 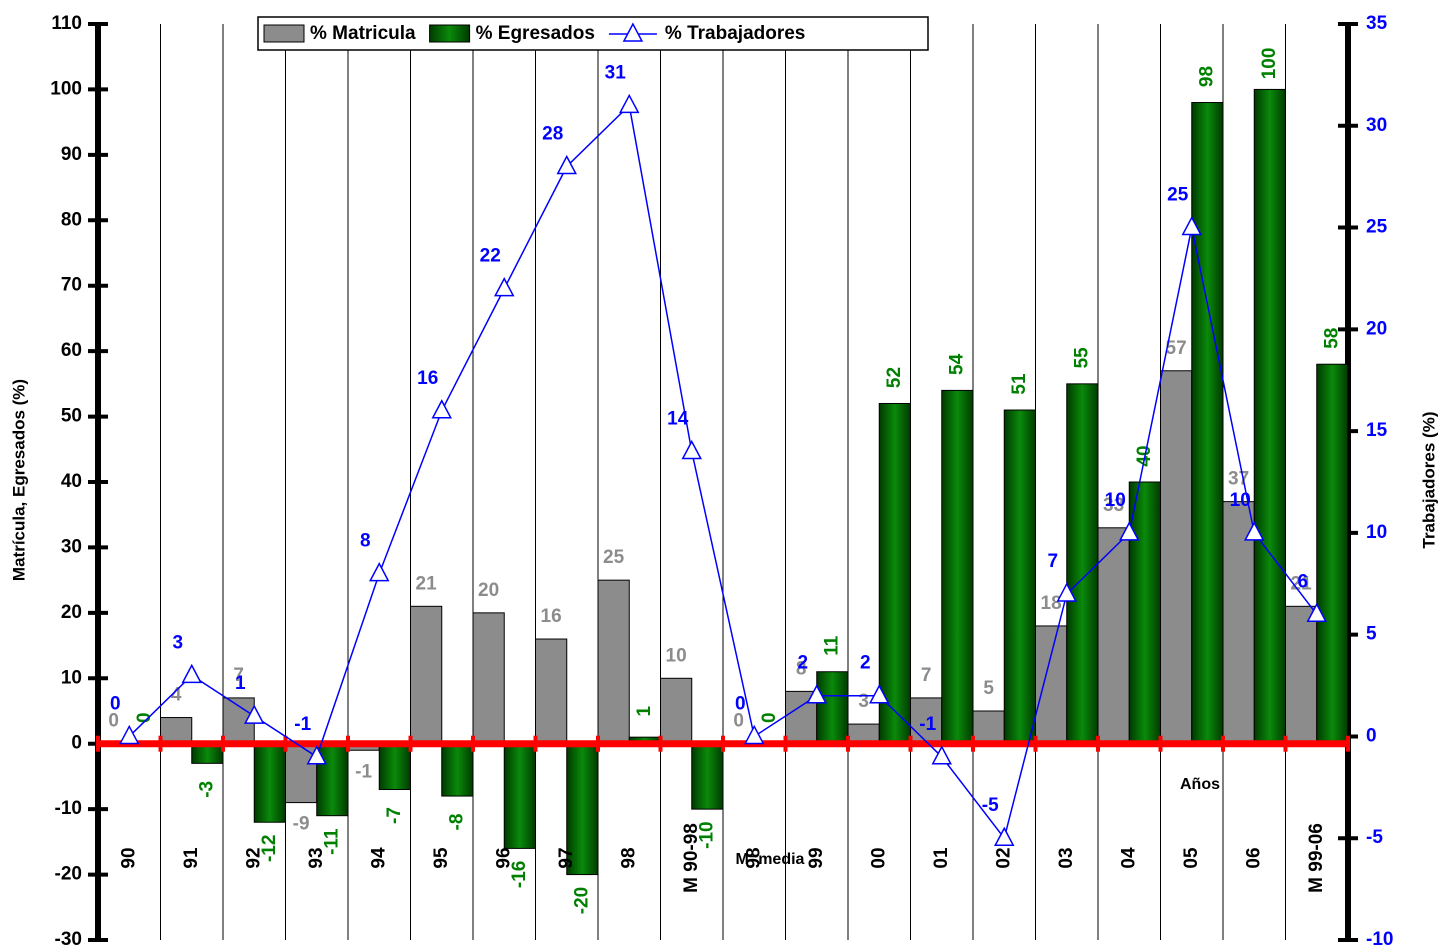 I want to click on y2-tick-label: 0, so click(x=1371, y=735).